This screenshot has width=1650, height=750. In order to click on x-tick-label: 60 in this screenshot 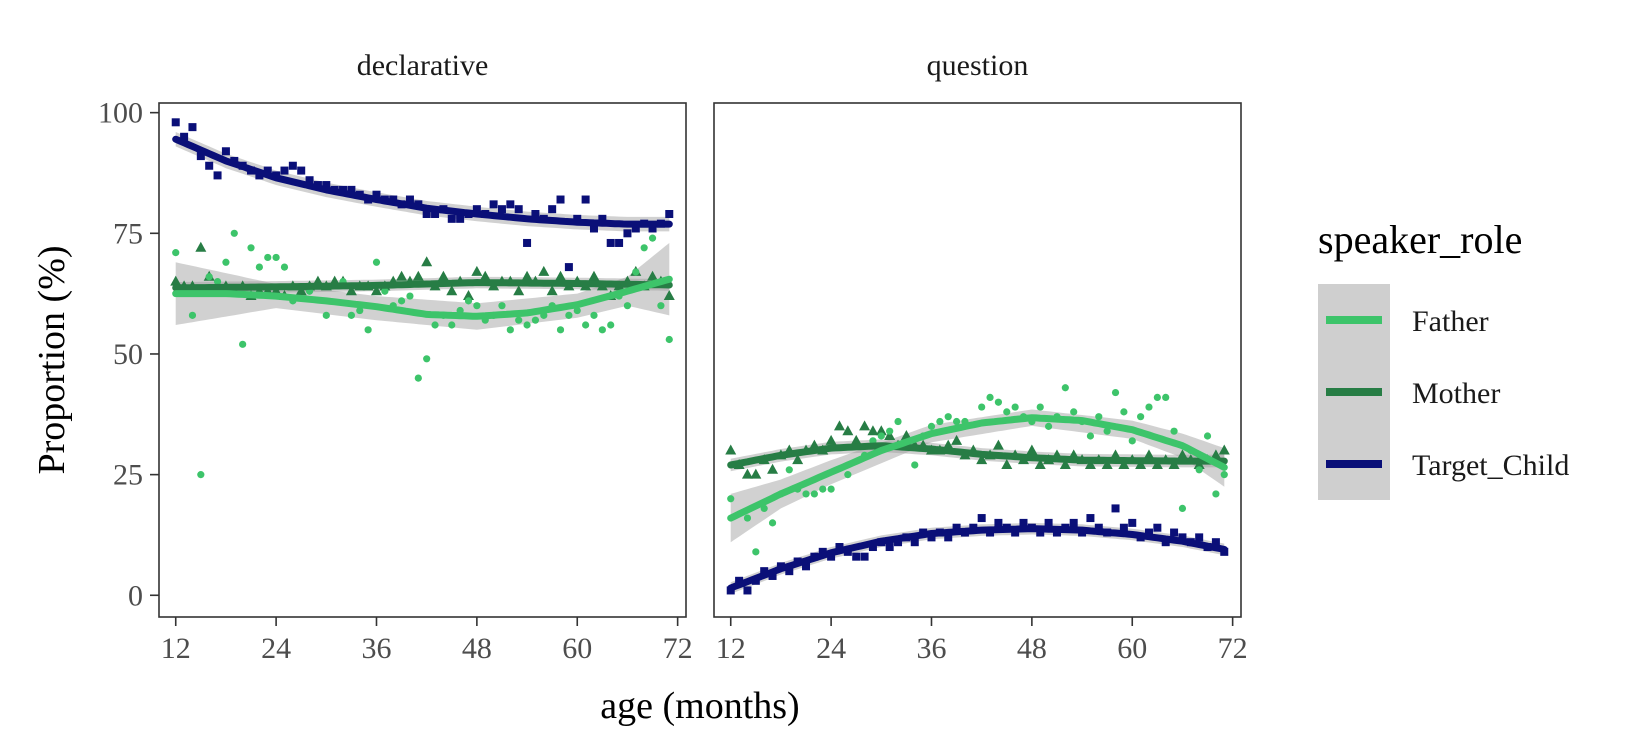, I will do `click(1132, 648)`.